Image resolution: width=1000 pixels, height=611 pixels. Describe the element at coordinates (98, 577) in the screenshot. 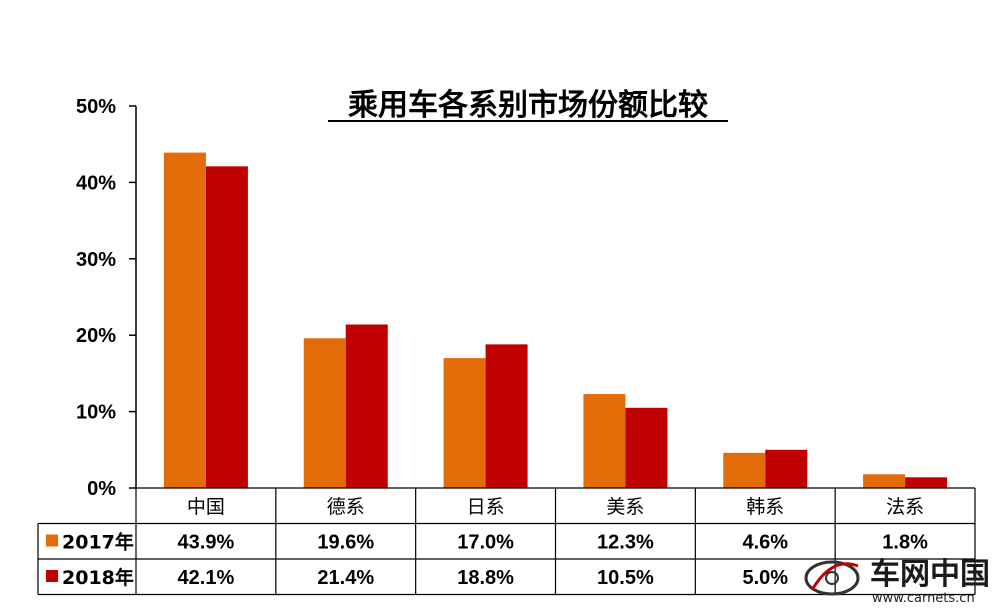

I see `legend-label: 2018年` at that location.